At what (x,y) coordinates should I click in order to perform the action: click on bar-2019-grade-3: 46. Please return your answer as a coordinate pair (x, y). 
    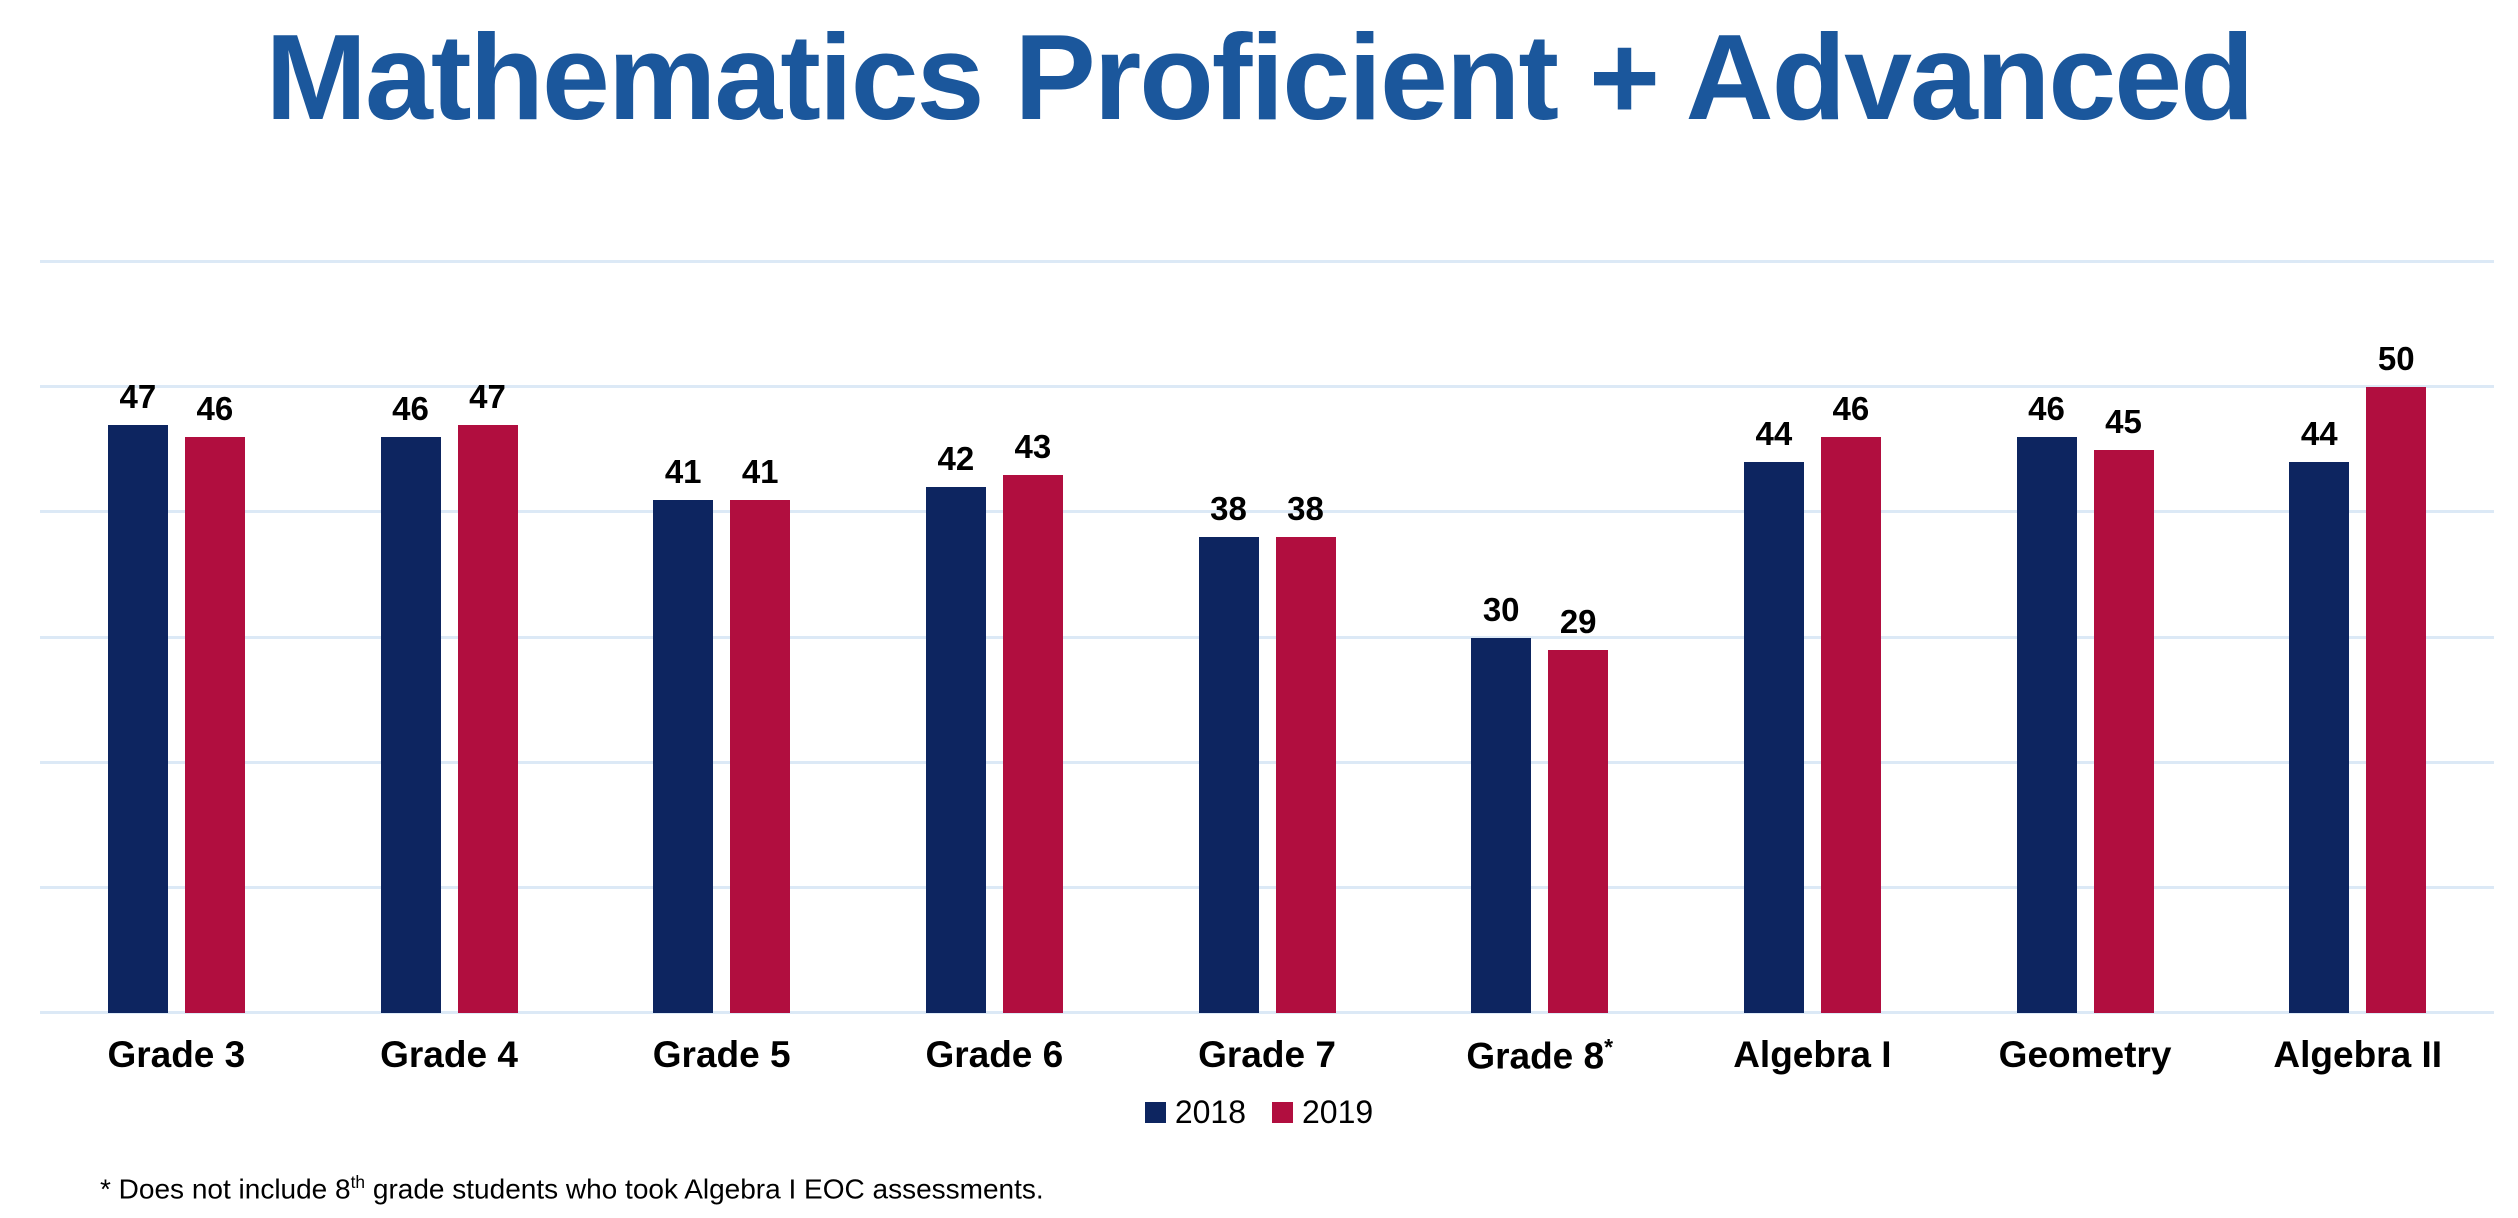
    Looking at the image, I should click on (214, 637).